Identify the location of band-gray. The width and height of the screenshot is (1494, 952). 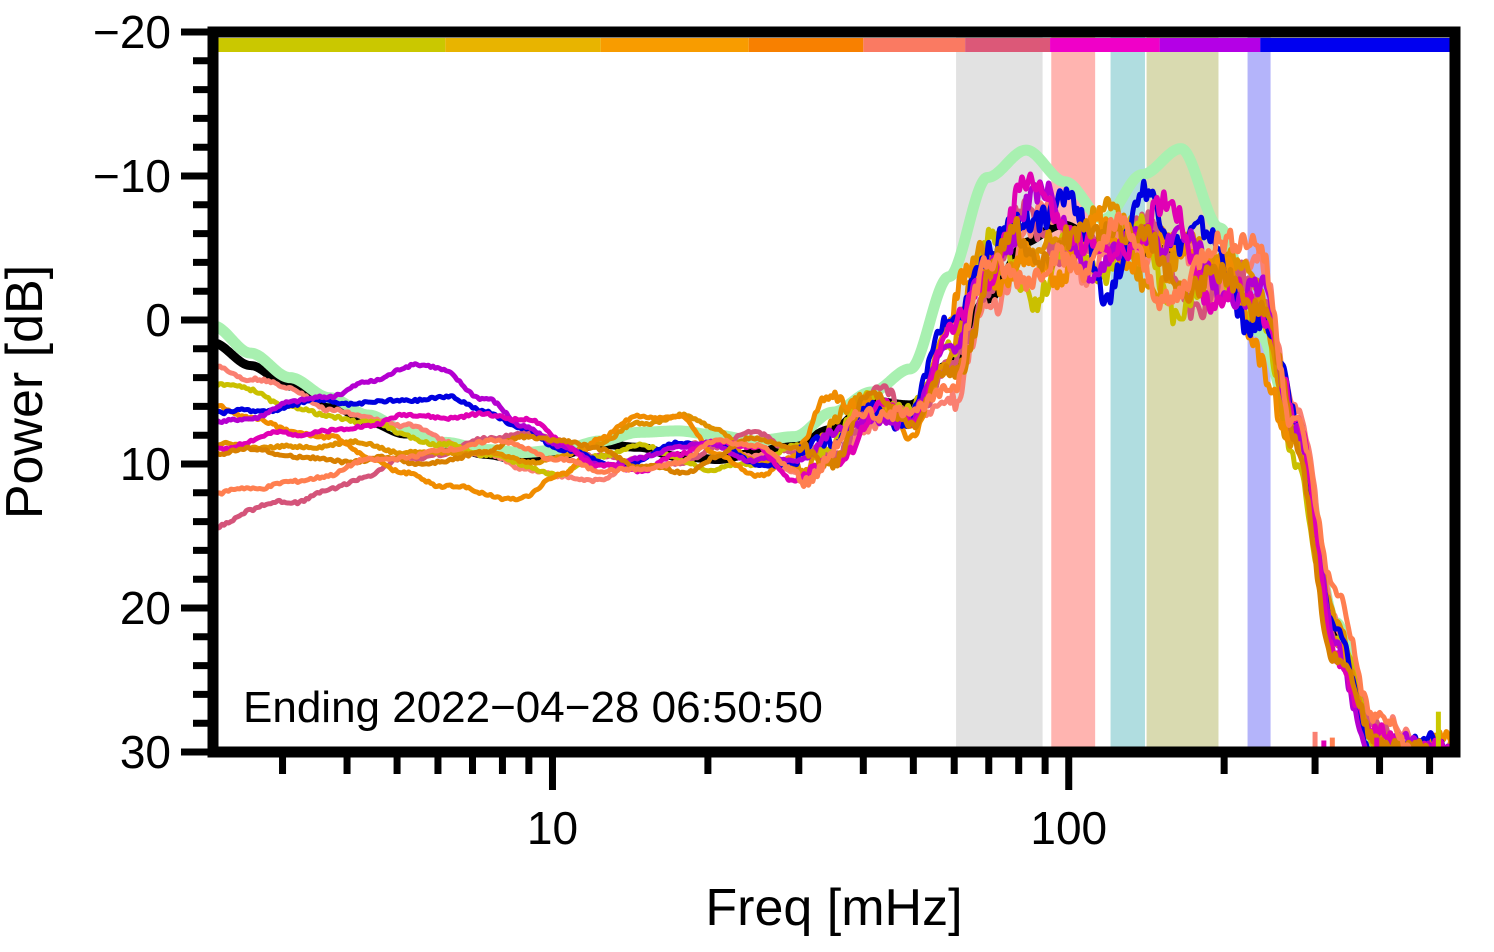
(999, 392).